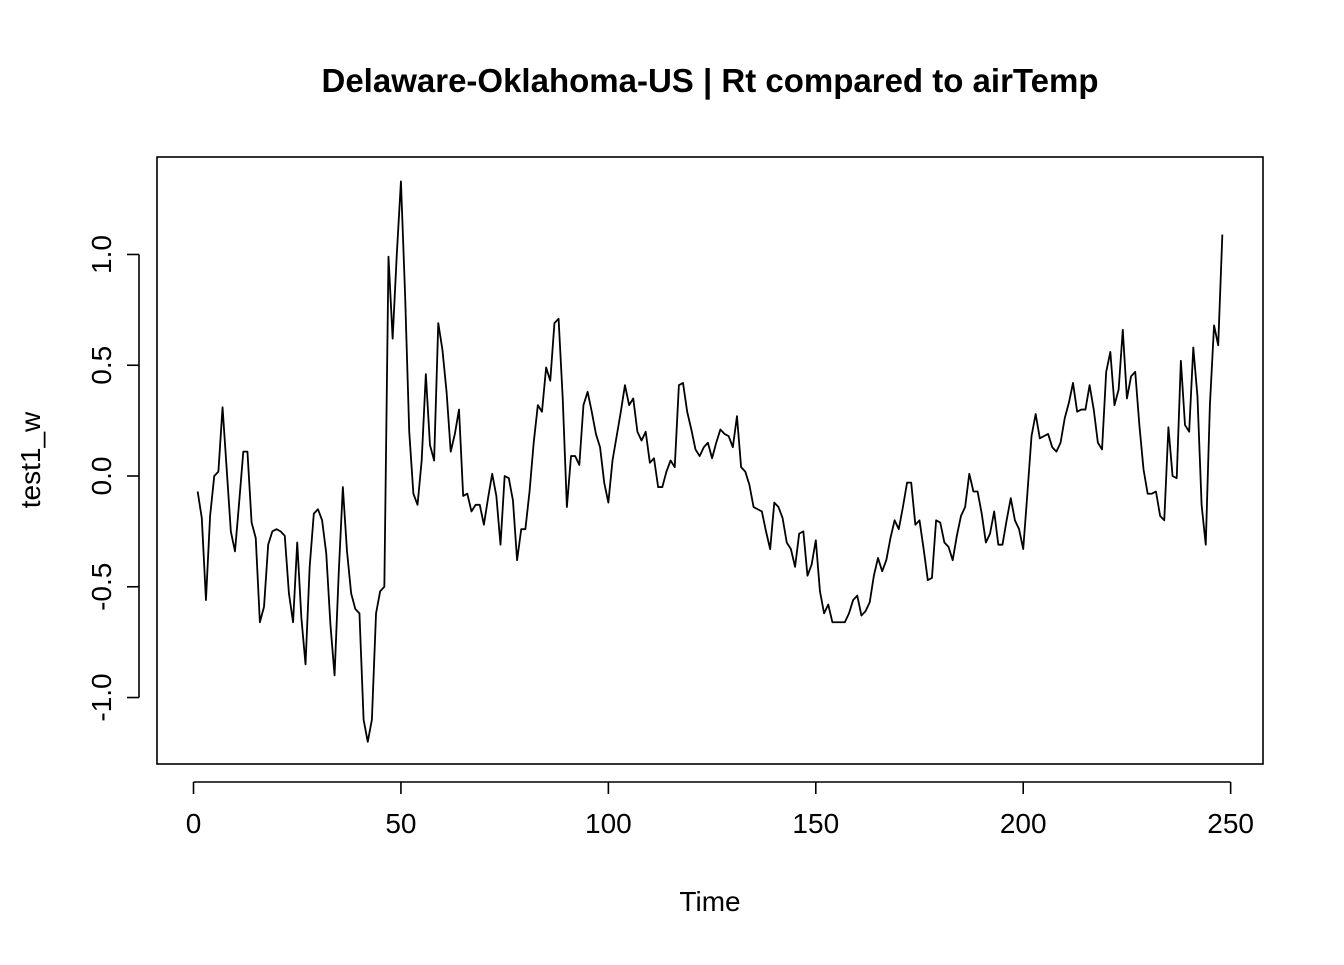  Describe the element at coordinates (30, 459) in the screenshot. I see `y-axis-label: test1_w` at that location.